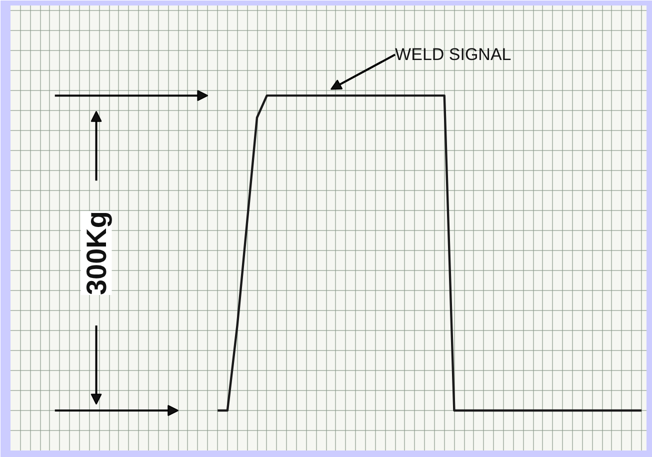  I want to click on text: WELD SIGNAL, so click(453, 54).